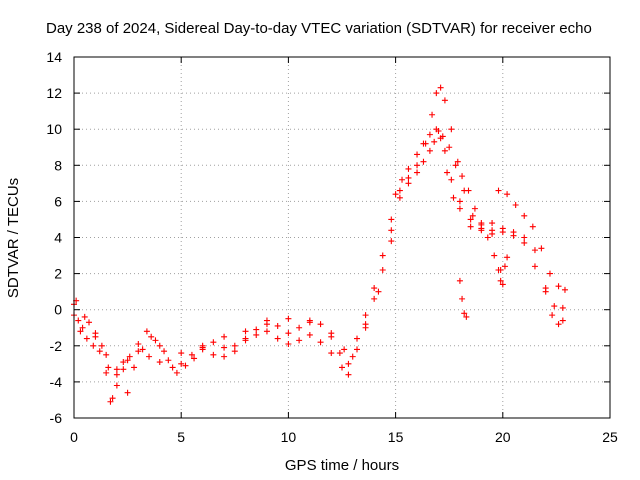 The height and width of the screenshot is (480, 640). What do you see at coordinates (74, 437) in the screenshot?
I see `x-tick-label: 0` at bounding box center [74, 437].